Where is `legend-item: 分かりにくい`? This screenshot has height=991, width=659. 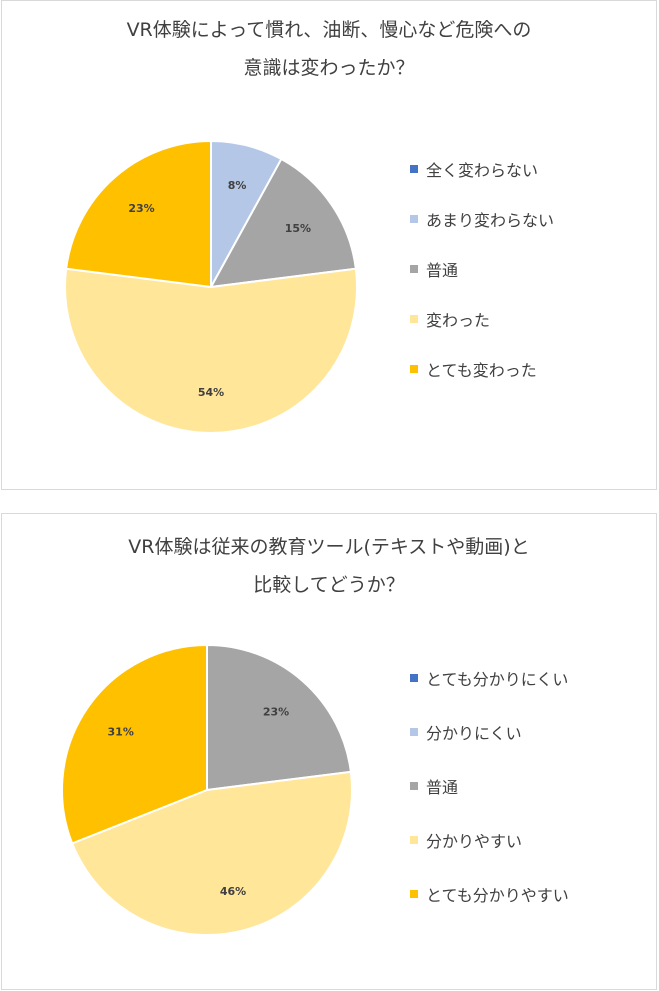 legend-item: 分かりにくい is located at coordinates (466, 732).